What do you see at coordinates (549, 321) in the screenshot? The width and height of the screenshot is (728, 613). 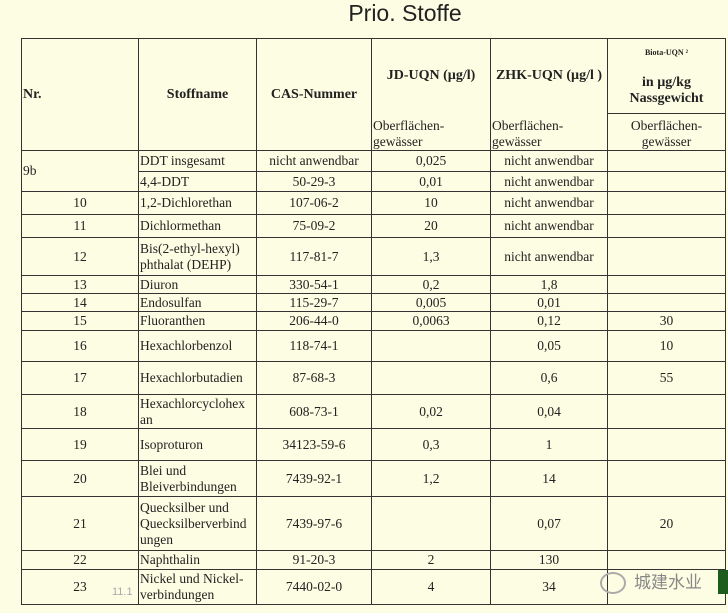 I see `cell-zhk: 0,12` at bounding box center [549, 321].